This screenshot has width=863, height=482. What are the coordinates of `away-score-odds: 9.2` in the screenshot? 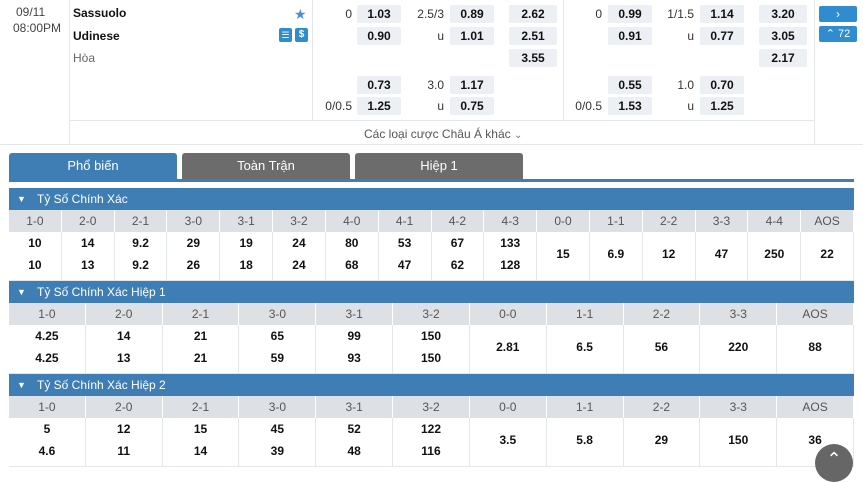 It's located at (140, 265).